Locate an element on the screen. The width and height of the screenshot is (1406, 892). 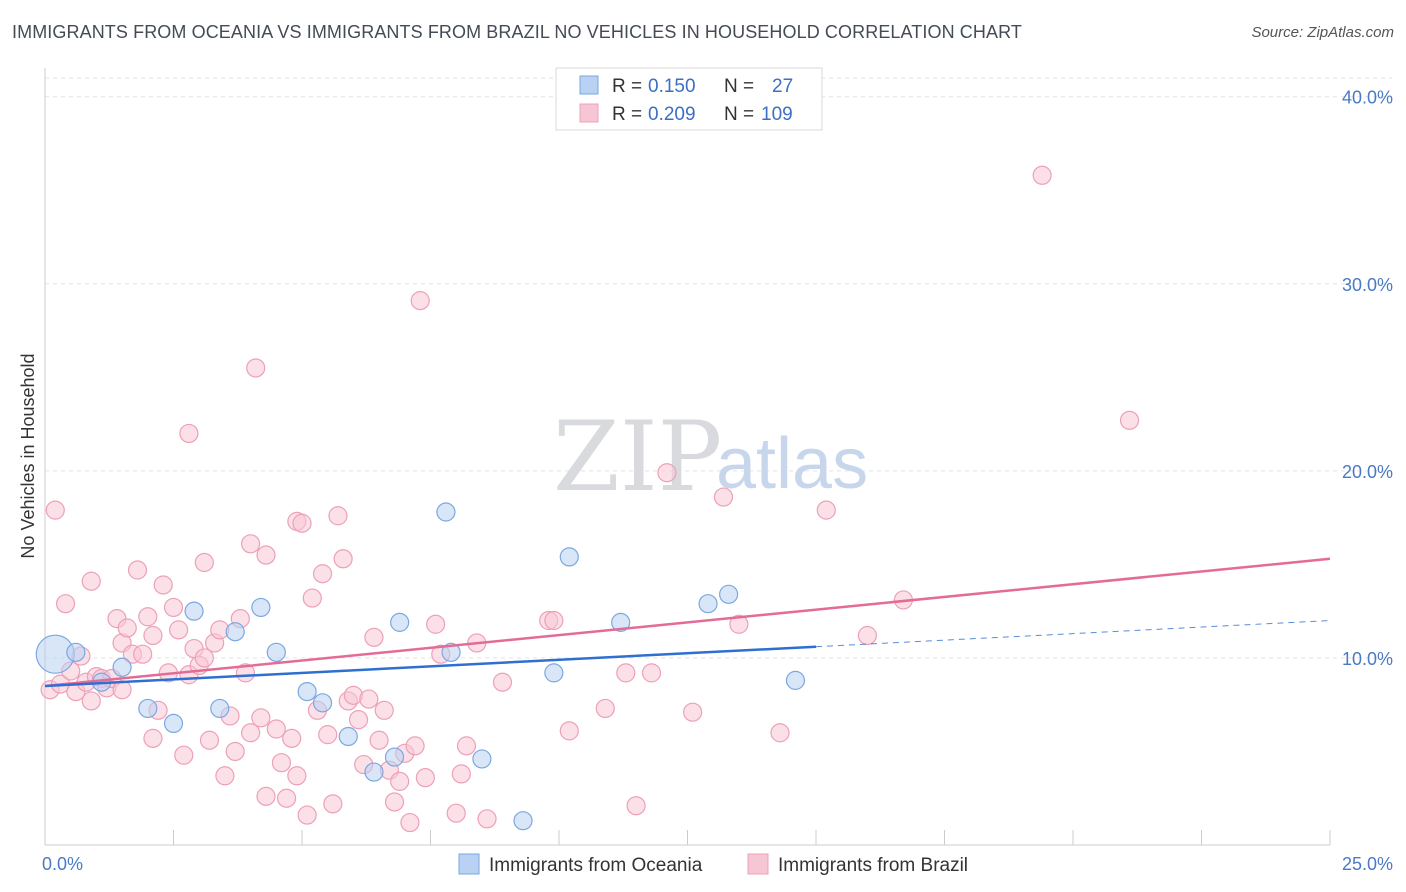
source-label: Source: ZipAtlas.com is located at coordinates (1322, 32).